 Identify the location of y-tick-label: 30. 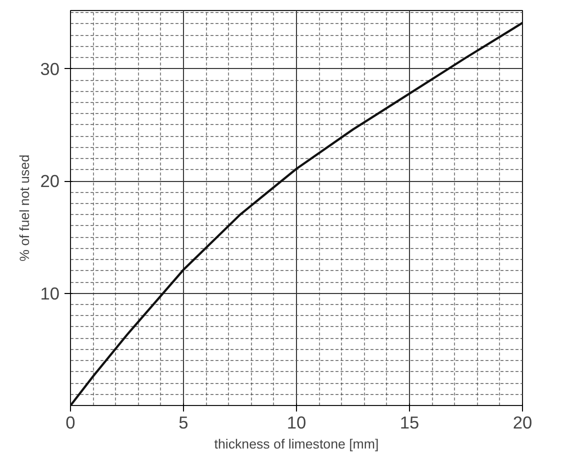
(50, 68).